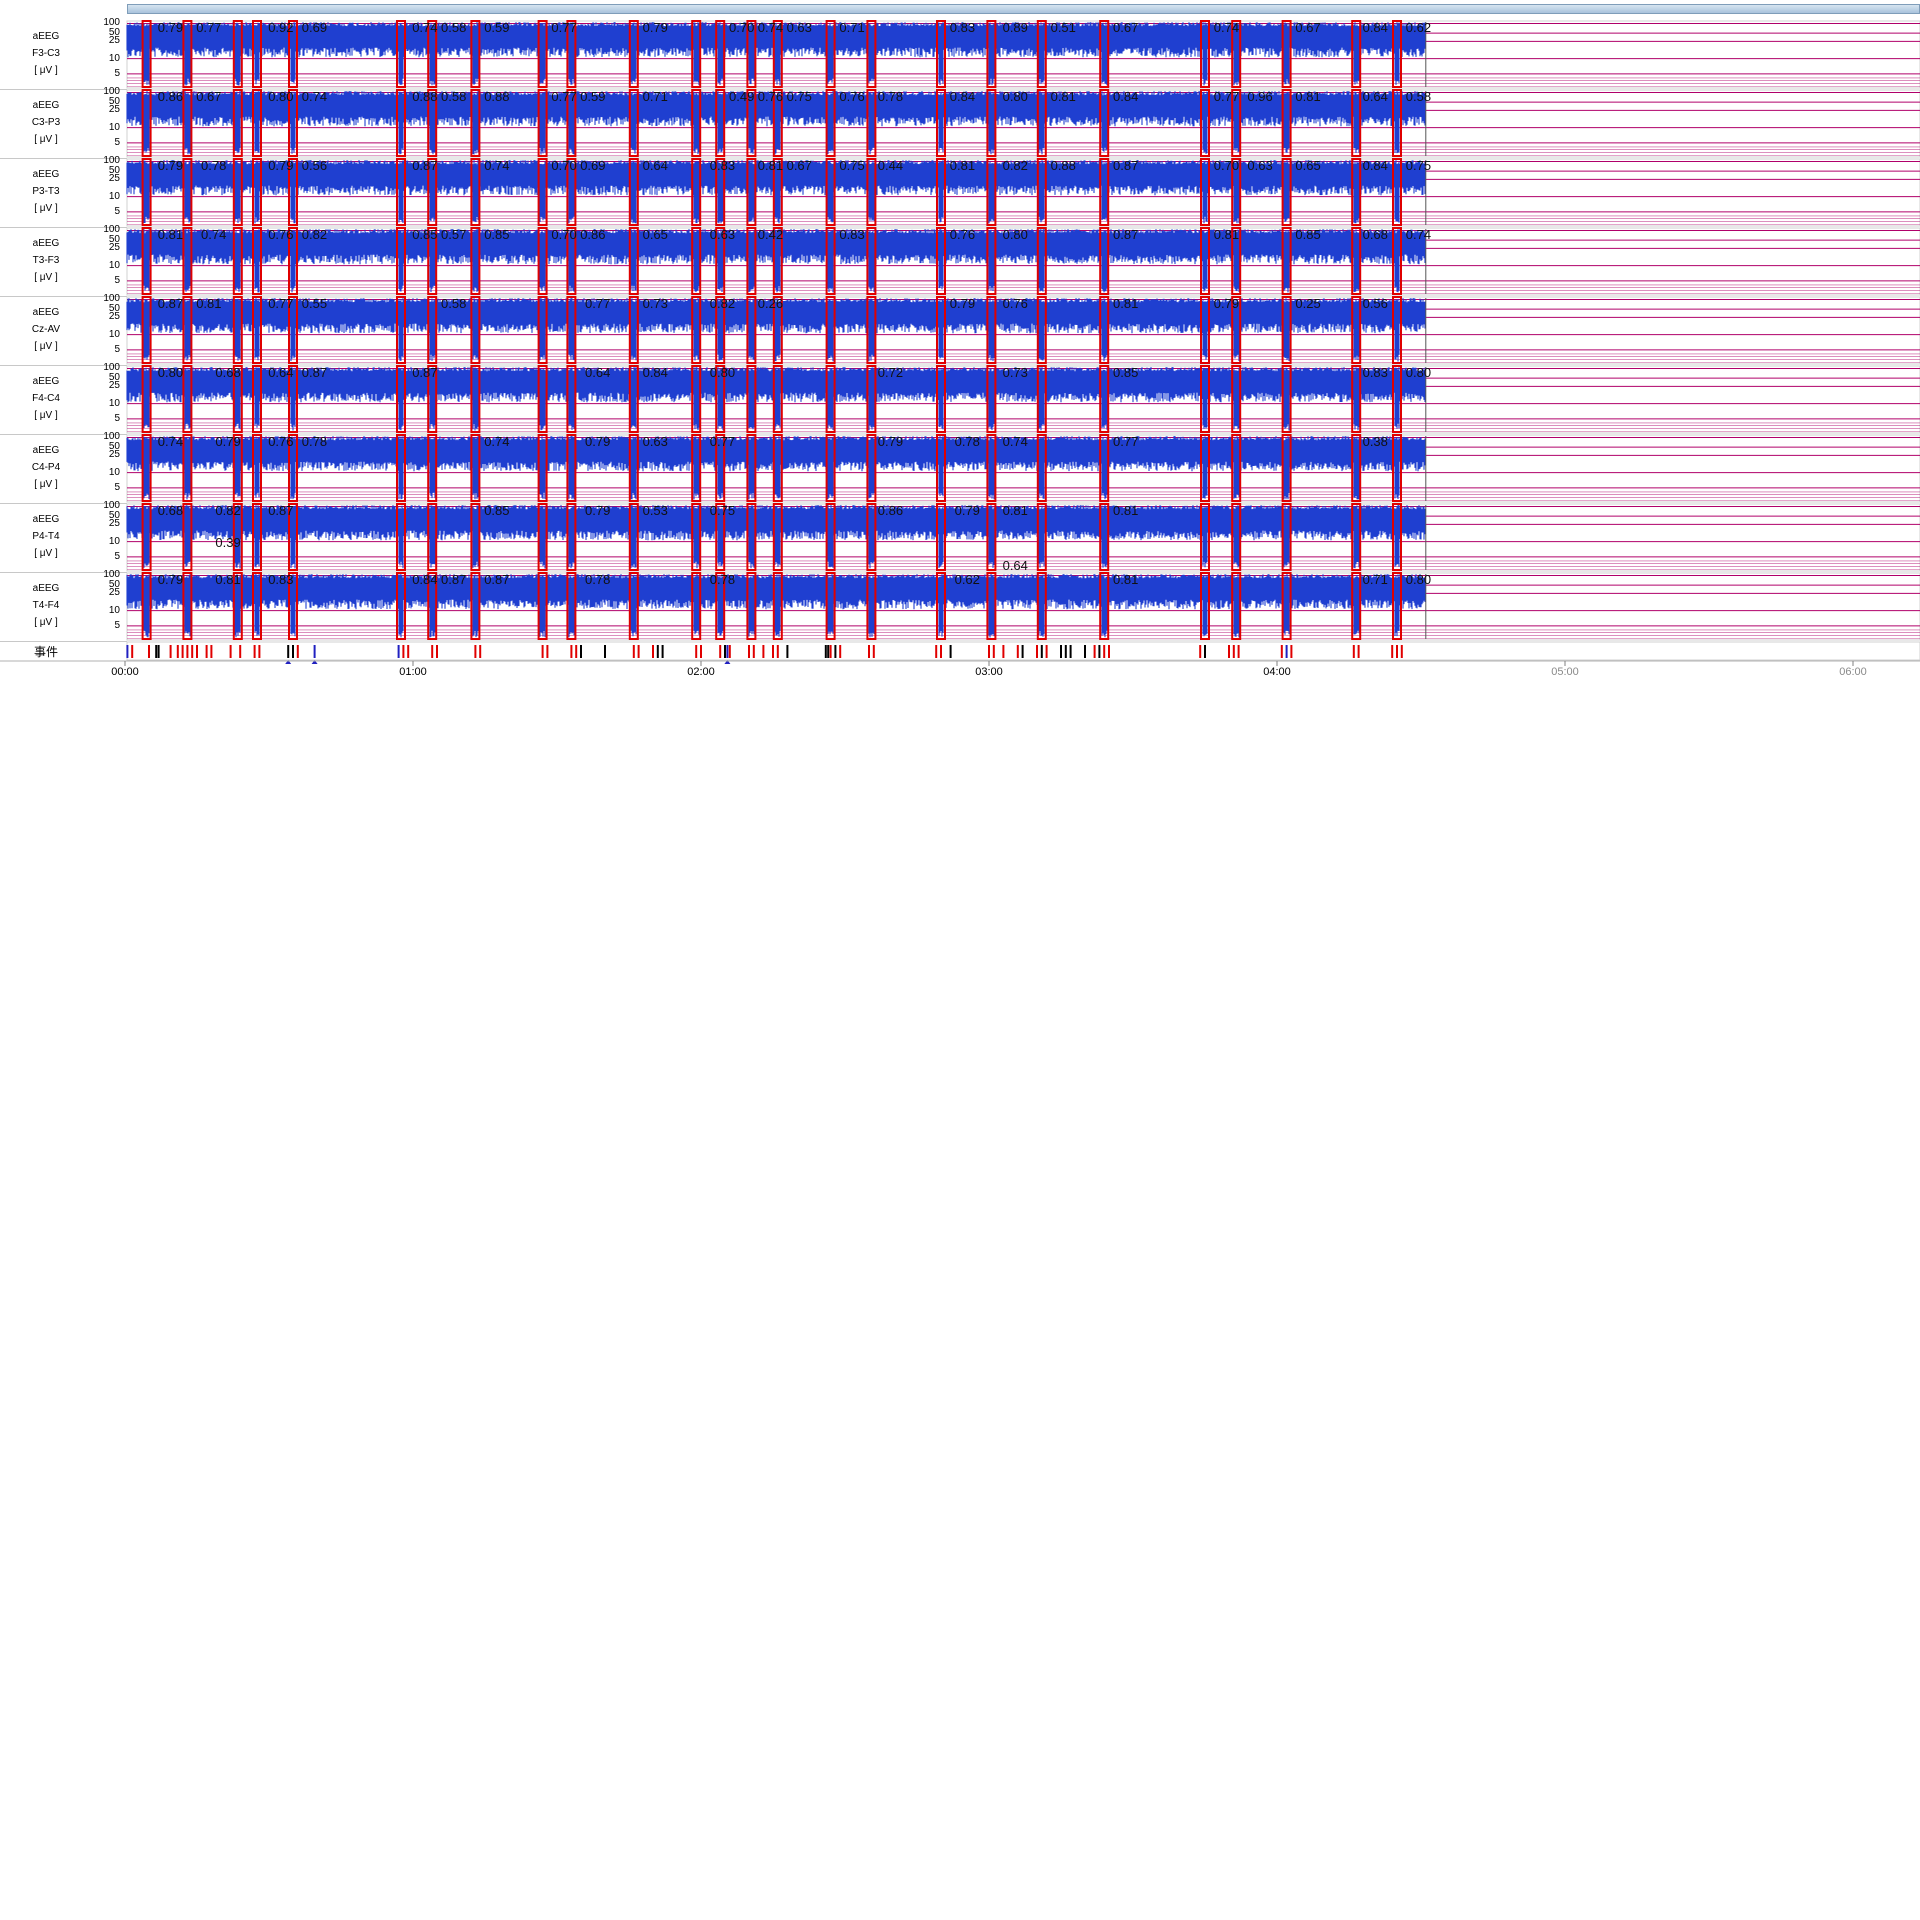  Describe the element at coordinates (63, 641) in the screenshot. I see `row-separator` at that location.